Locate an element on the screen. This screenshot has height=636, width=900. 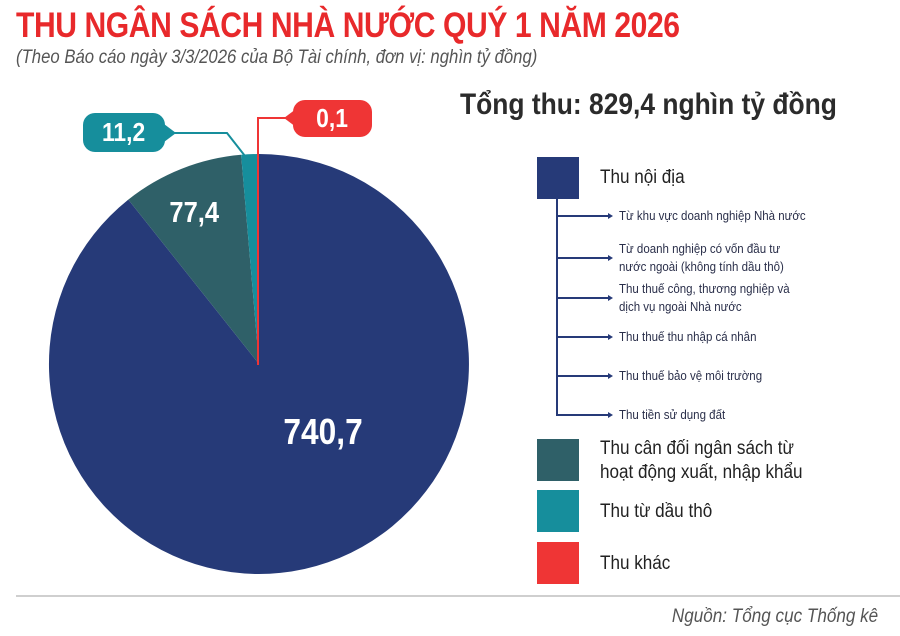
legend-swatch-dau-tho is located at coordinates (558, 511).